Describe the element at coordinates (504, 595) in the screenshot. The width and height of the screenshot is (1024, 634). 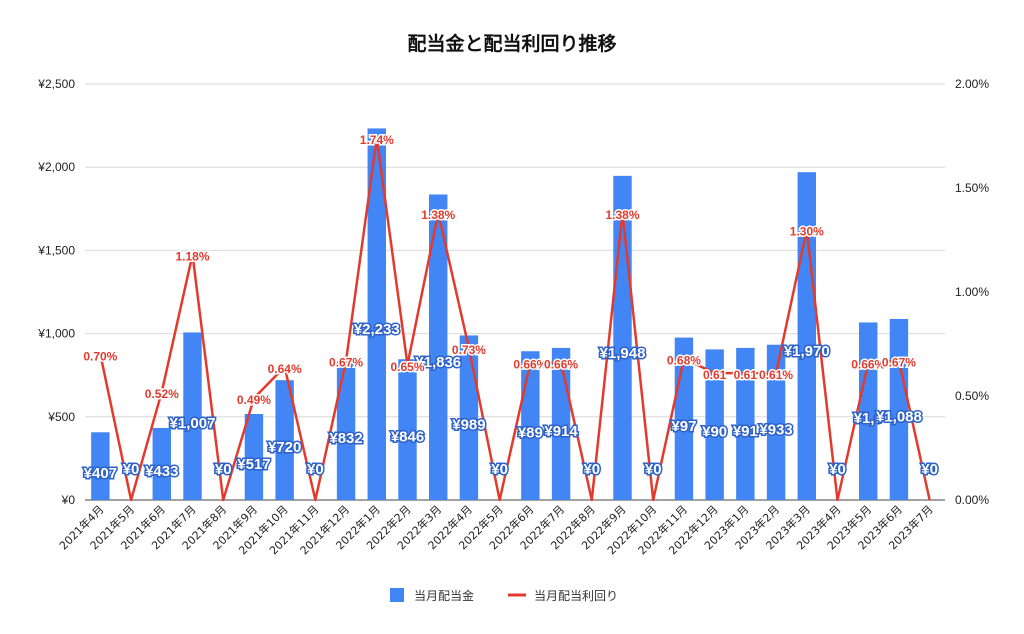
I see `legend: 当月配当金 当月配当利回り` at that location.